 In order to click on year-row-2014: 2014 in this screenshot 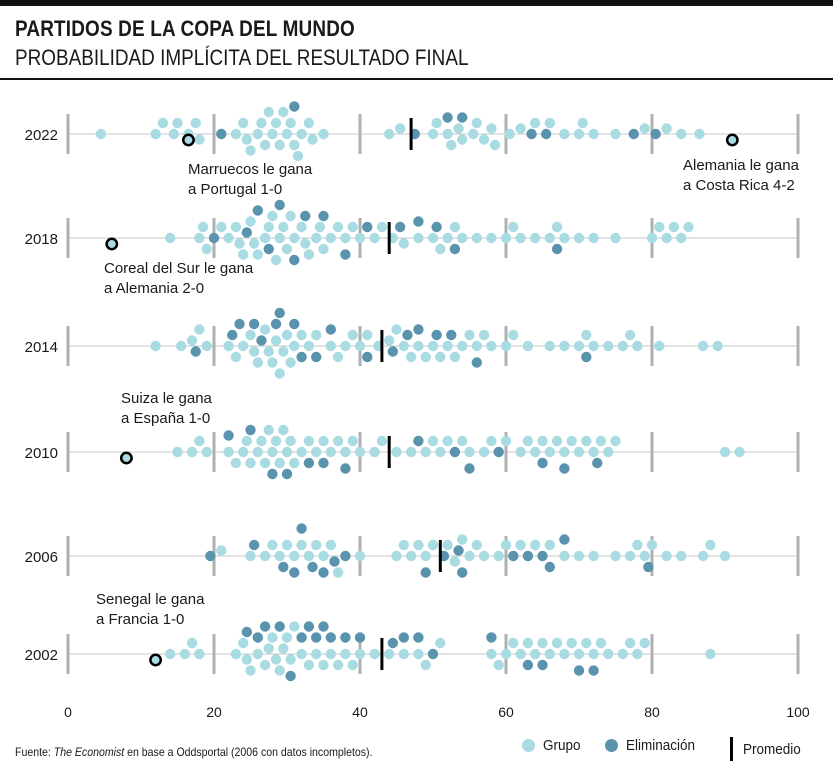, I will do `click(412, 343)`.